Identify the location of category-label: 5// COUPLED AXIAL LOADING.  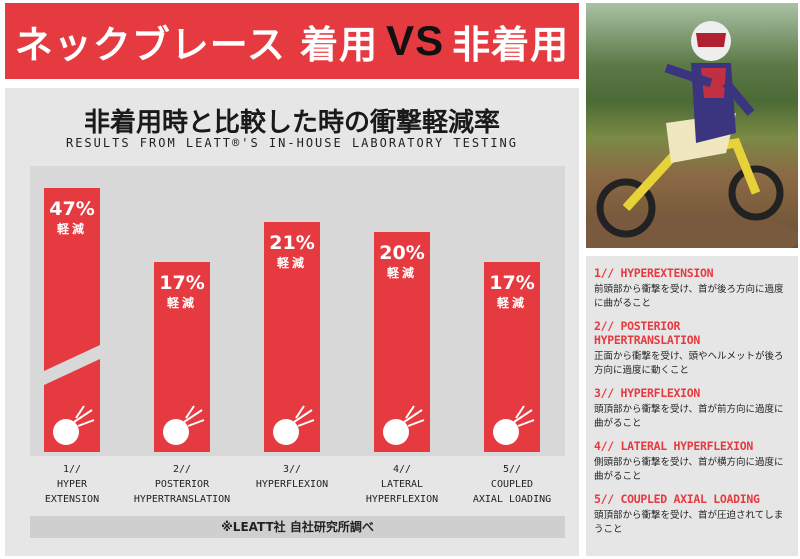
(512, 484).